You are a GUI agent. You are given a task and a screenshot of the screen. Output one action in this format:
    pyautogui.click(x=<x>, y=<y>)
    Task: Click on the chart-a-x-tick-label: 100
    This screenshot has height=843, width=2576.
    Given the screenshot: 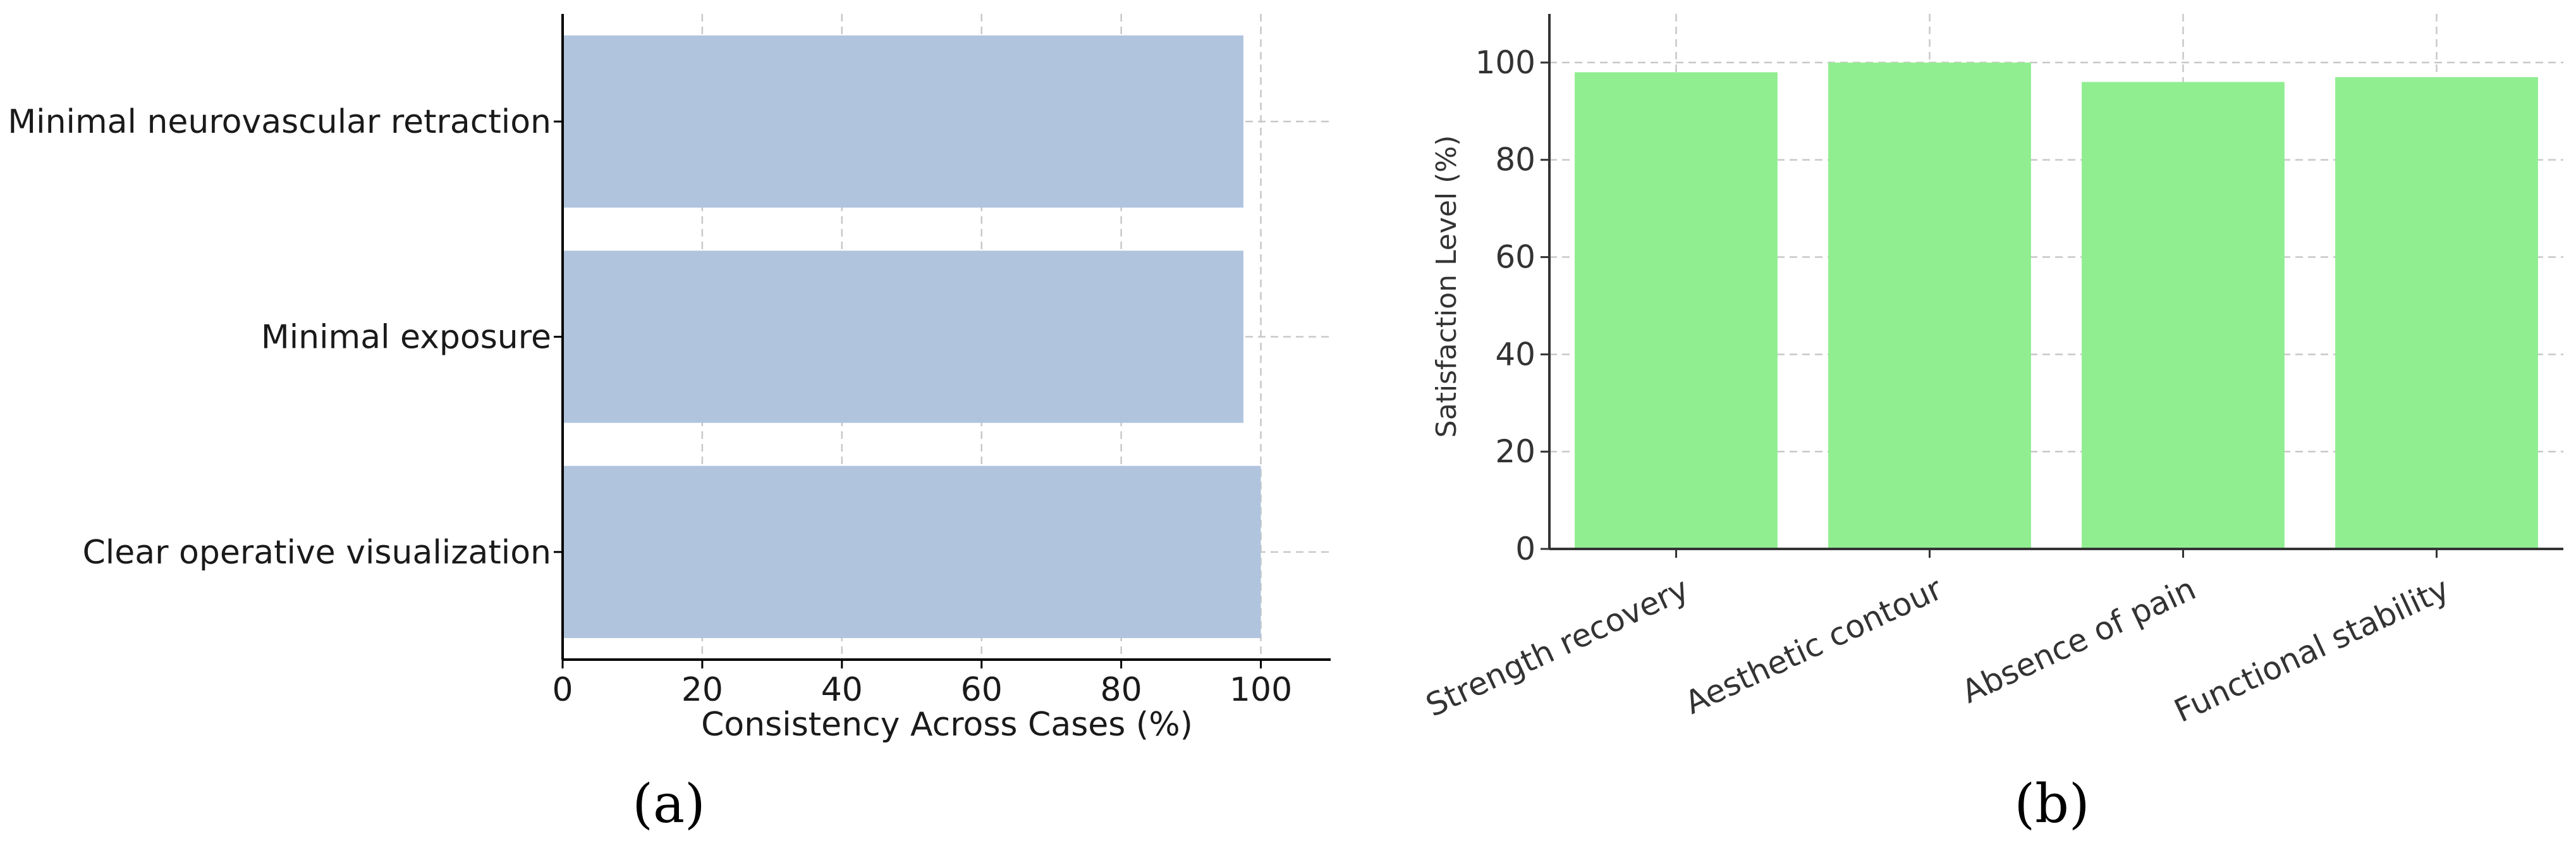 What is the action you would take?
    pyautogui.click(x=1261, y=690)
    